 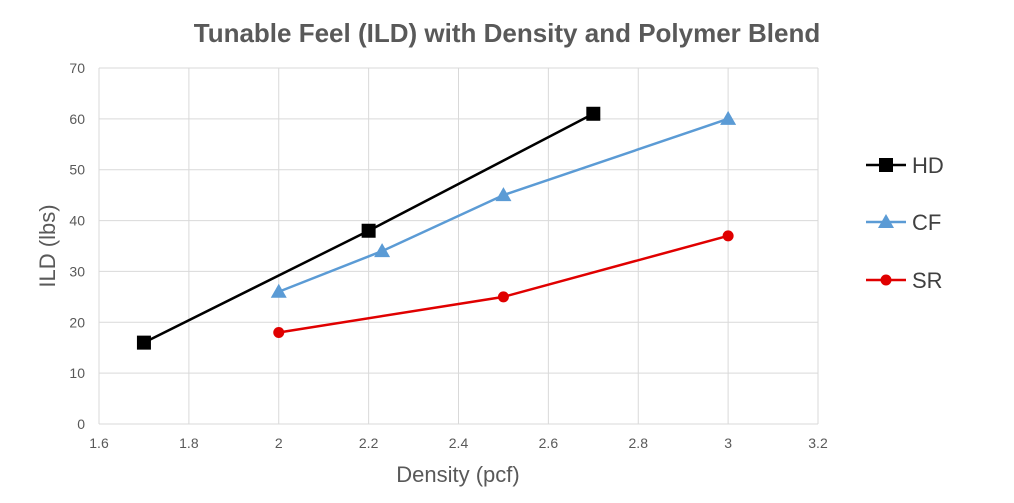 What do you see at coordinates (818, 443) in the screenshot?
I see `x-tick-label: 3.2` at bounding box center [818, 443].